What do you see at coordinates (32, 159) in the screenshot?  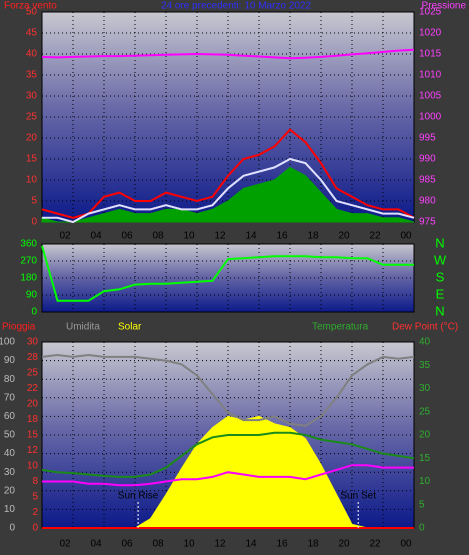 I see `y-tick-label: 15` at bounding box center [32, 159].